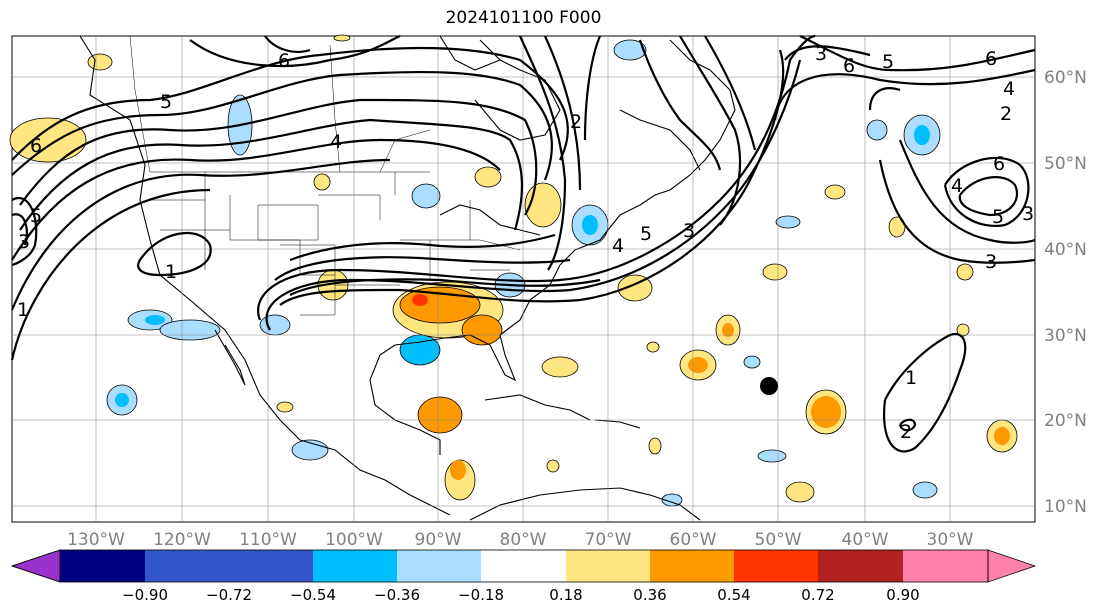 The height and width of the screenshot is (615, 1105). What do you see at coordinates (182, 540) in the screenshot?
I see `lon-label: 120°W` at bounding box center [182, 540].